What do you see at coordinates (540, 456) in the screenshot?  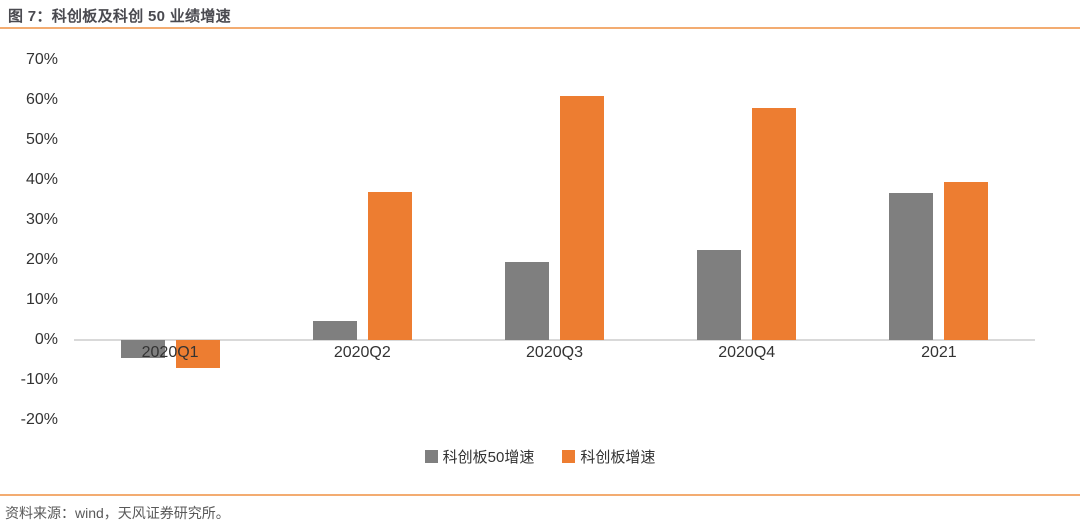 I see `chart-legend: 科创板50增速 科创板增速` at bounding box center [540, 456].